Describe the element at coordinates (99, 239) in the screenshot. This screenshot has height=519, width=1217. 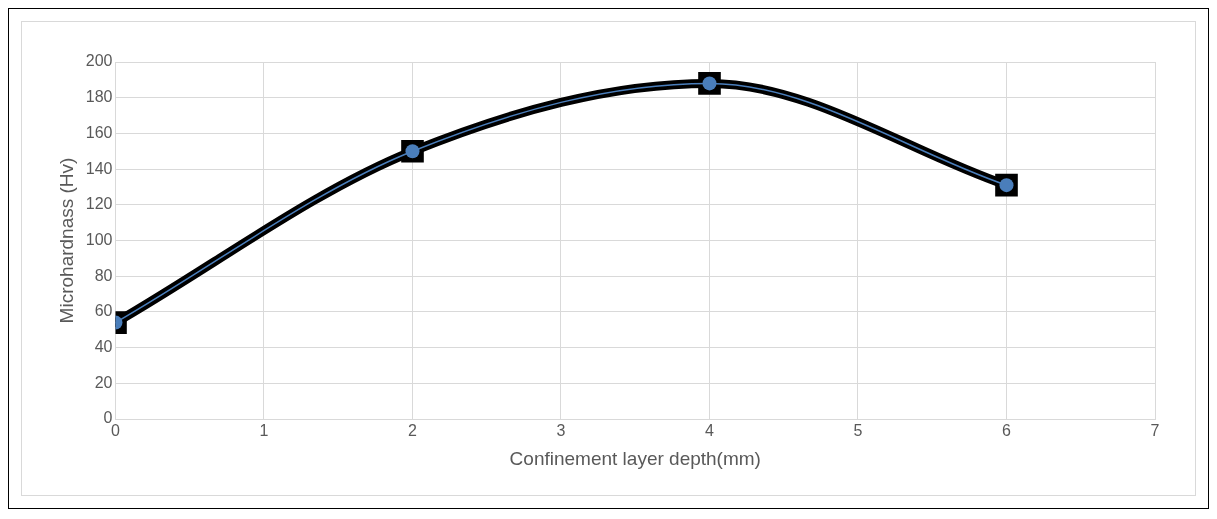
I see `y-tick-label: 100` at that location.